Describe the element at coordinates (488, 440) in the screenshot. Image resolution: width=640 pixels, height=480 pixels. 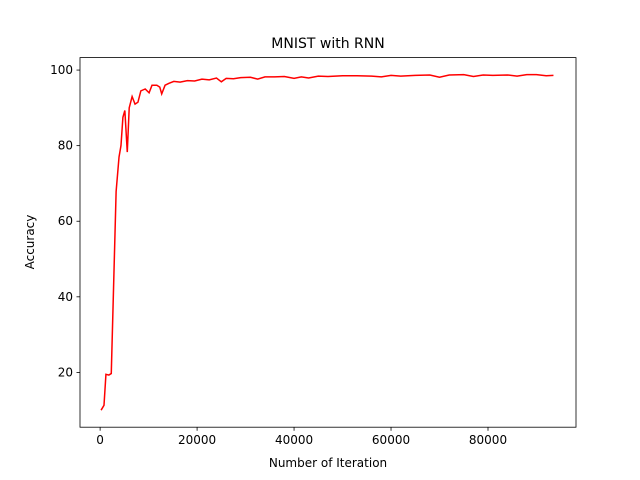
I see `x-tick-label: 80000` at that location.